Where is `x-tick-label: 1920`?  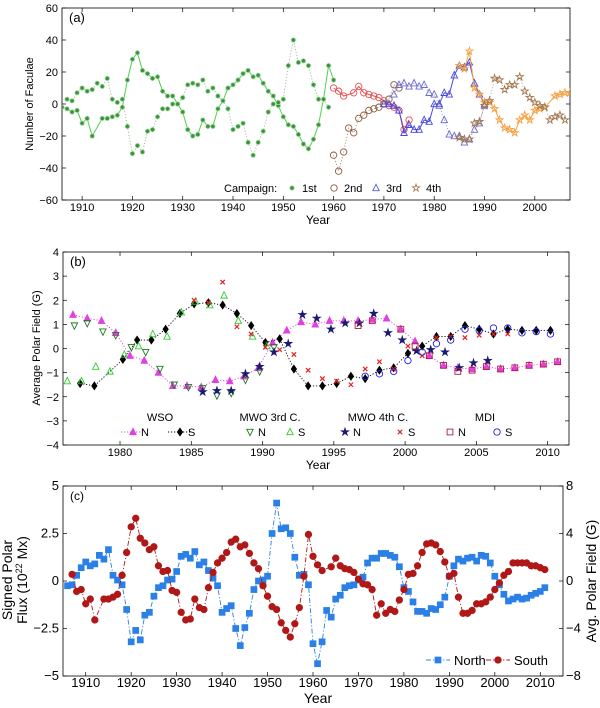
x-tick-label: 1920 is located at coordinates (131, 682).